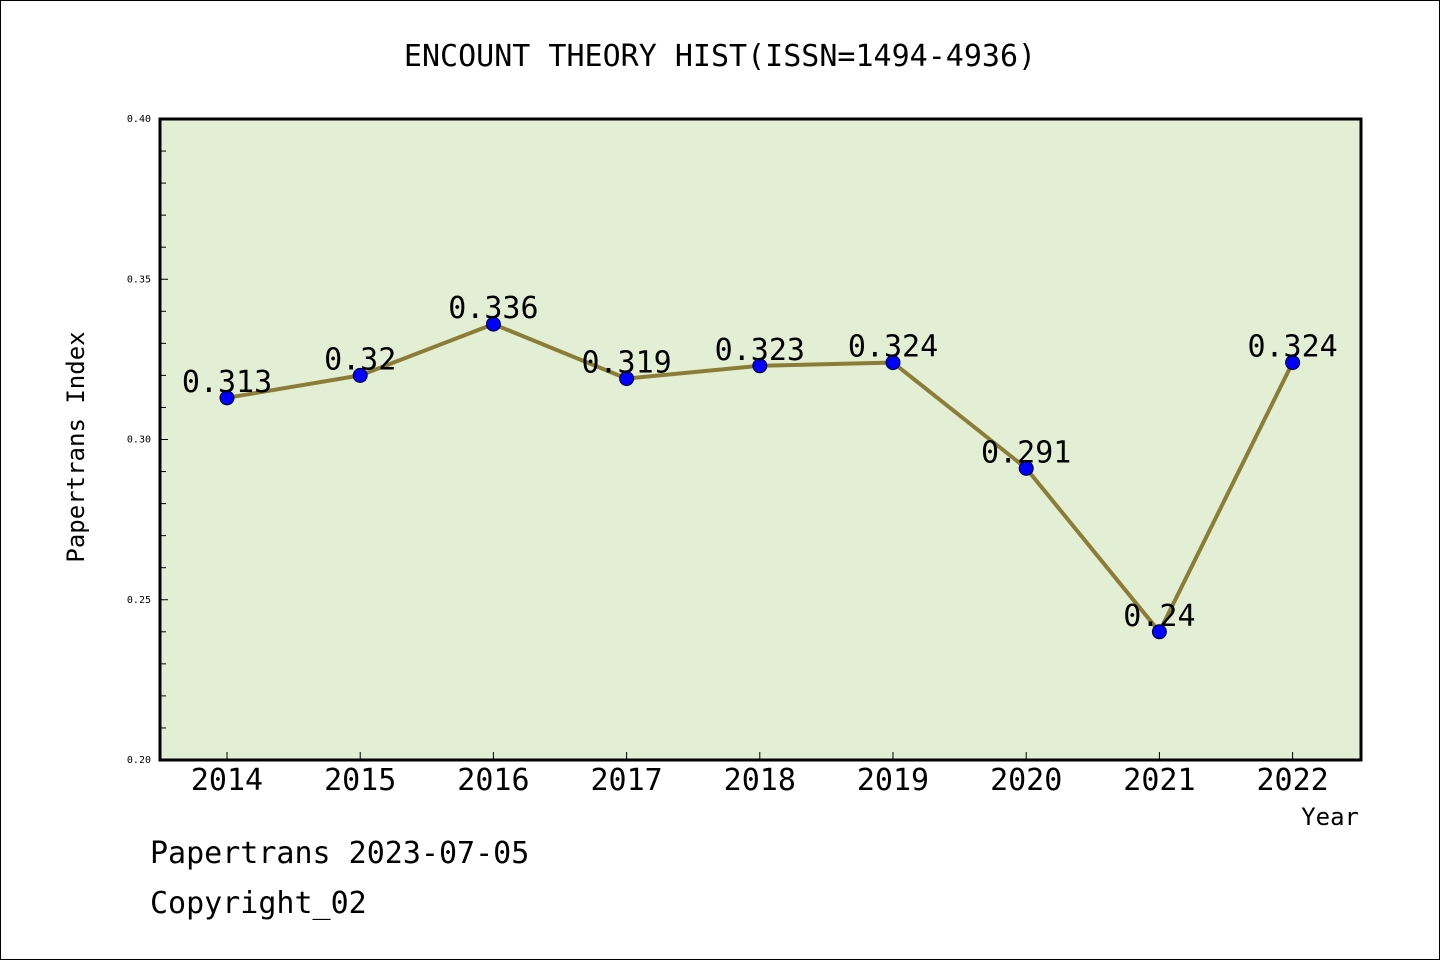 The height and width of the screenshot is (960, 1440). Describe the element at coordinates (139, 760) in the screenshot. I see `y-tick-label: 0.20` at that location.